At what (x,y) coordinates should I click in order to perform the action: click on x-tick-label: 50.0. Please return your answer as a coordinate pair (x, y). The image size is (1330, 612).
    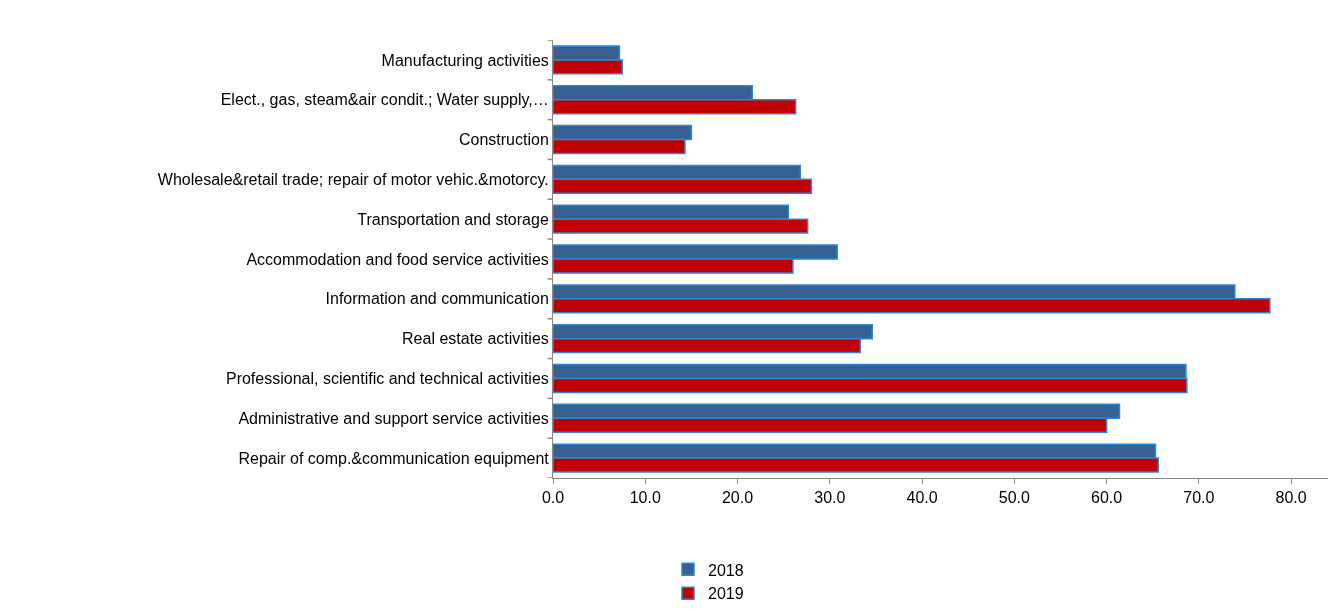
    Looking at the image, I should click on (1014, 498).